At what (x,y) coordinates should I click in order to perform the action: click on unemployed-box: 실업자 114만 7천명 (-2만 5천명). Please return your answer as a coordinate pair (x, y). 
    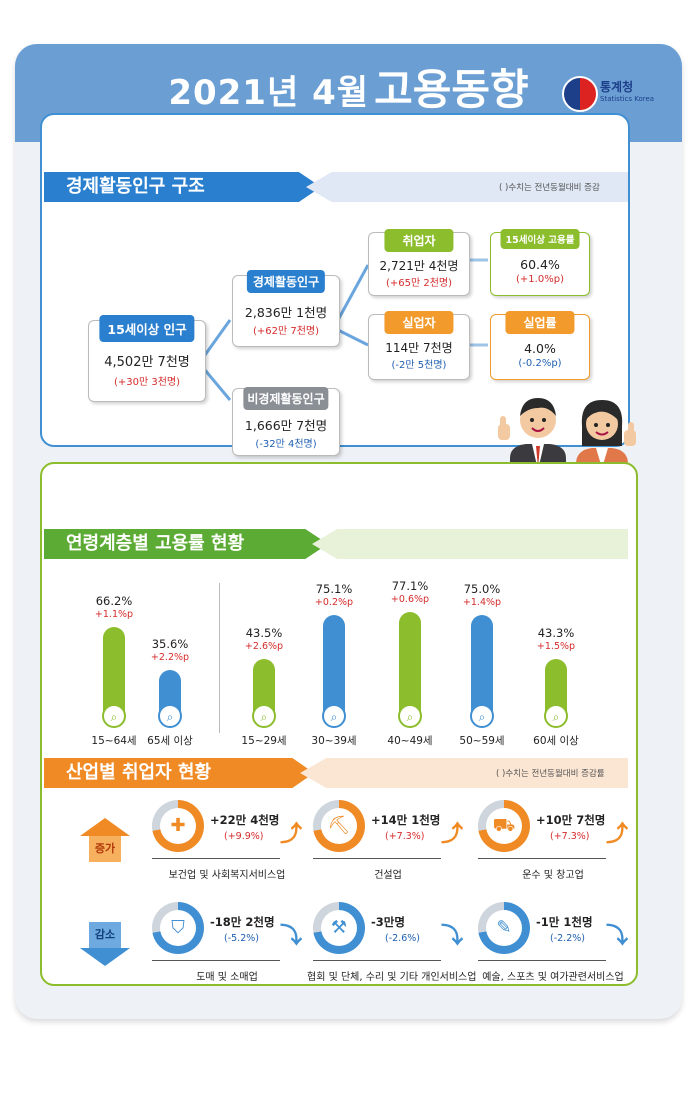
    Looking at the image, I should click on (419, 345).